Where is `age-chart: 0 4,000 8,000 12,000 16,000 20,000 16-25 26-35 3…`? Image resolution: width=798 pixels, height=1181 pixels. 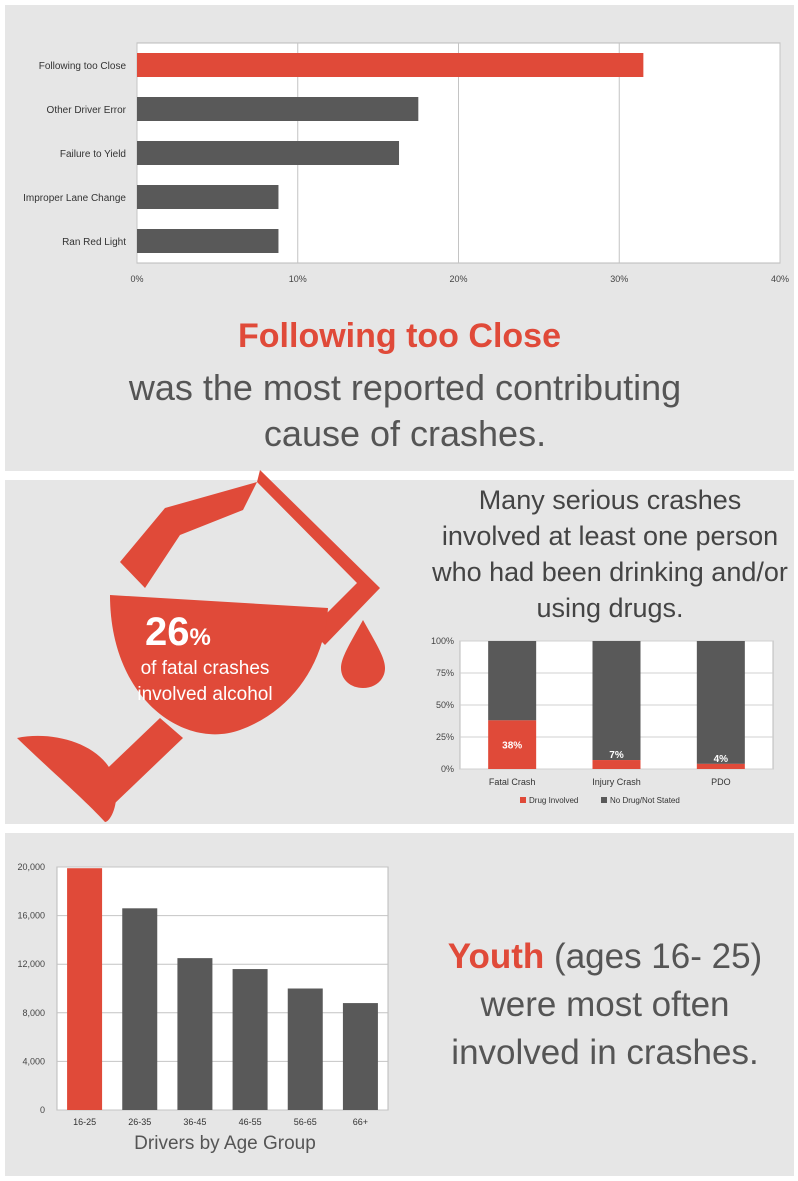 age-chart: 0 4,000 8,000 12,000 16,000 20,000 16-25 26-35 3… is located at coordinates (203, 994).